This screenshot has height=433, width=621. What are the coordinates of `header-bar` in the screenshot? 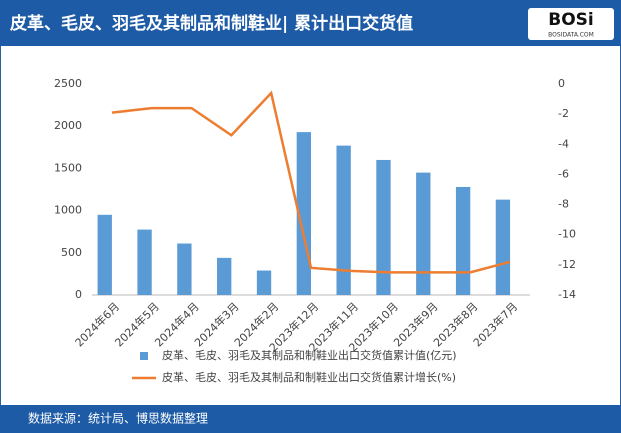 It's located at (310, 23).